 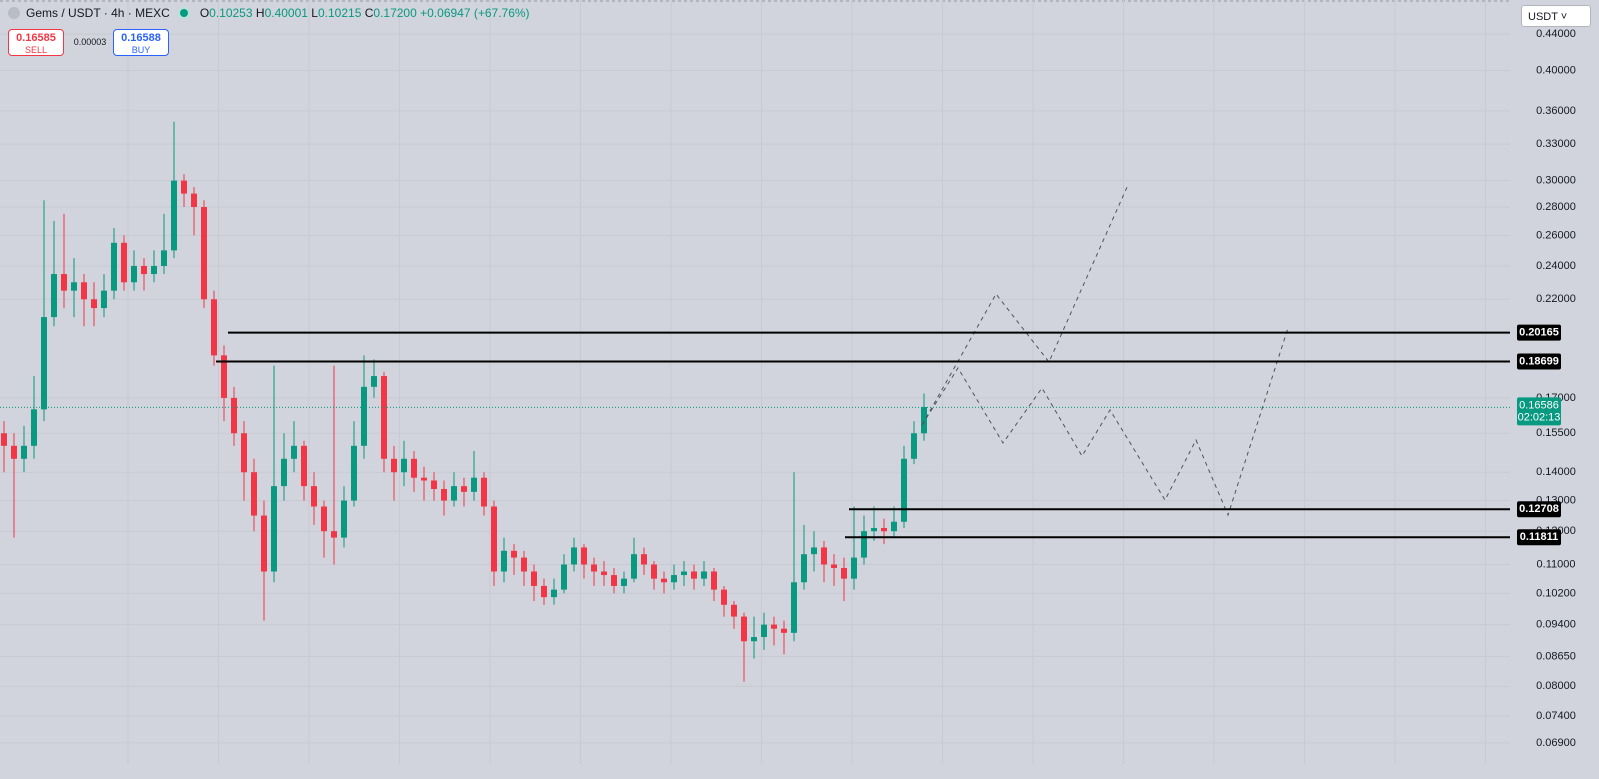 What do you see at coordinates (1556, 433) in the screenshot?
I see `y-tick-label: 0.15500` at bounding box center [1556, 433].